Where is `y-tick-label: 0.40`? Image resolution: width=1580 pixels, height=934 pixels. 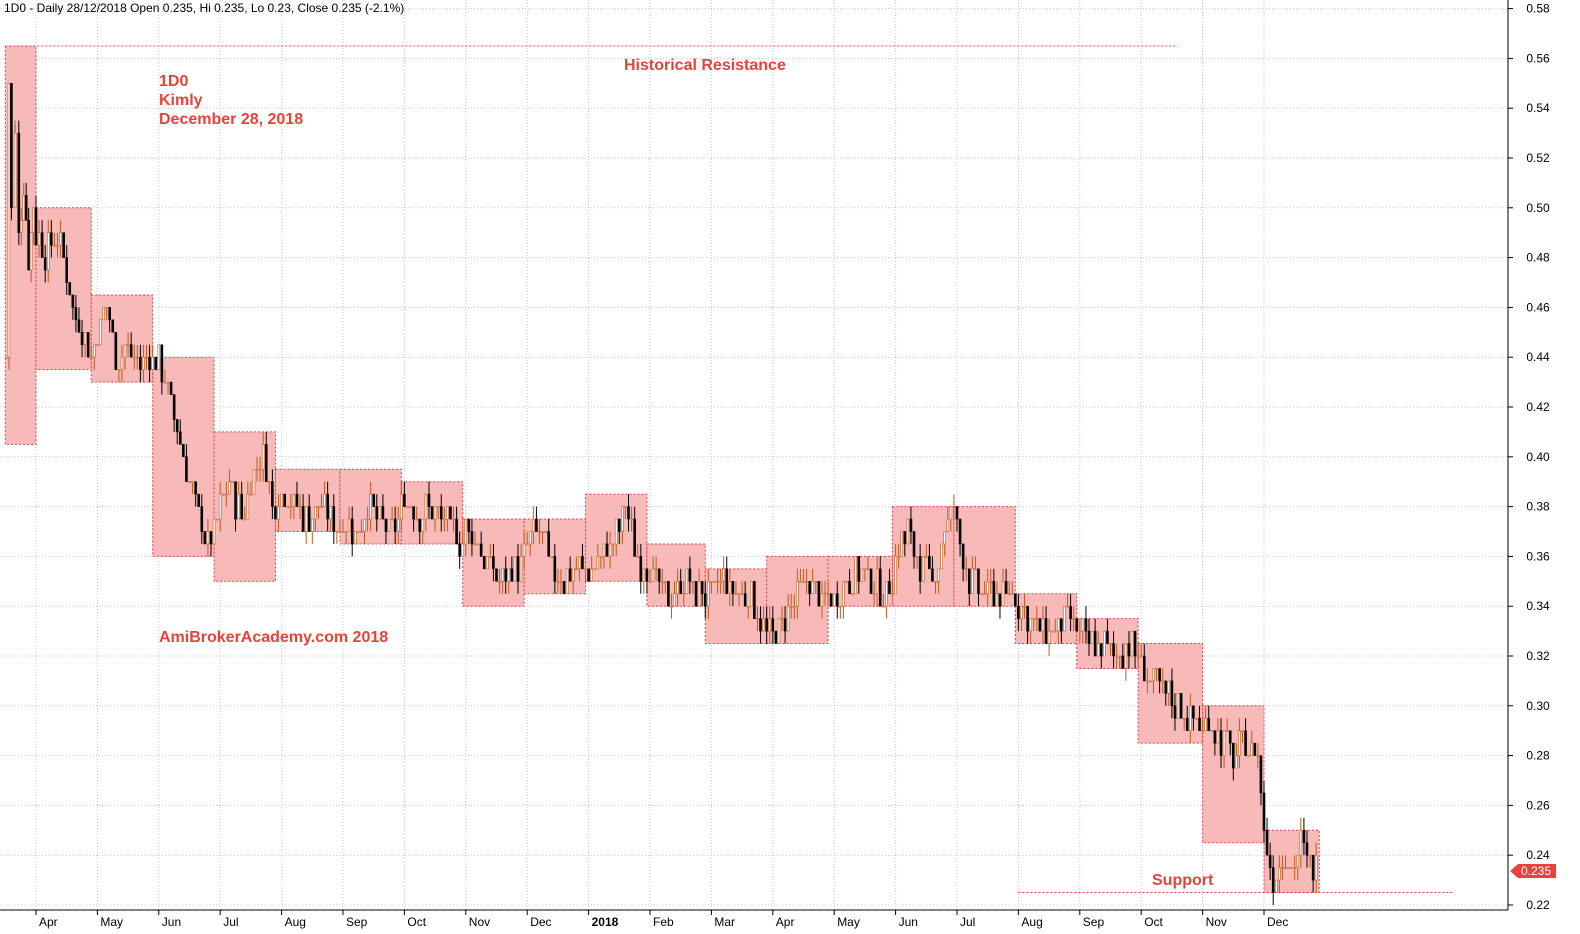 y-tick-label: 0.40 is located at coordinates (1538, 457).